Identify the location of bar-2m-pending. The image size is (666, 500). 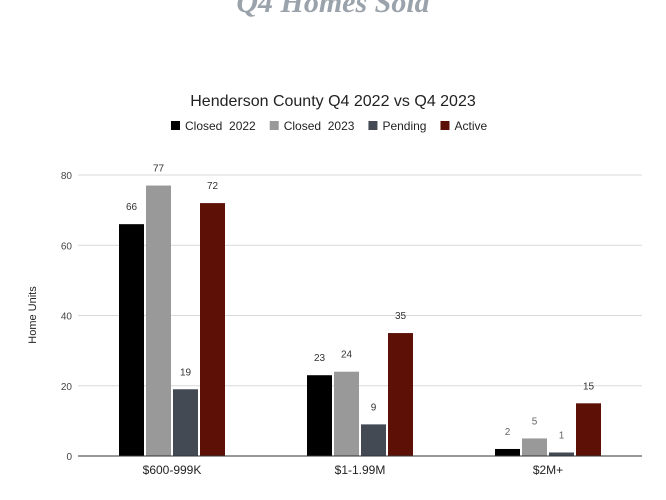
(561, 454).